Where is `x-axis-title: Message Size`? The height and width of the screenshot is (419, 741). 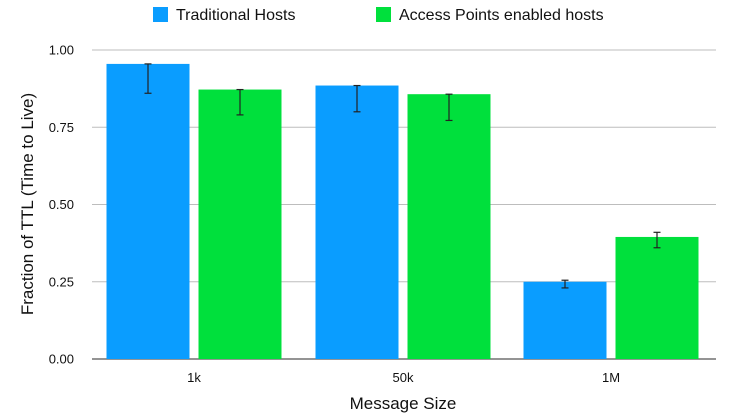
x-axis-title: Message Size is located at coordinates (403, 403).